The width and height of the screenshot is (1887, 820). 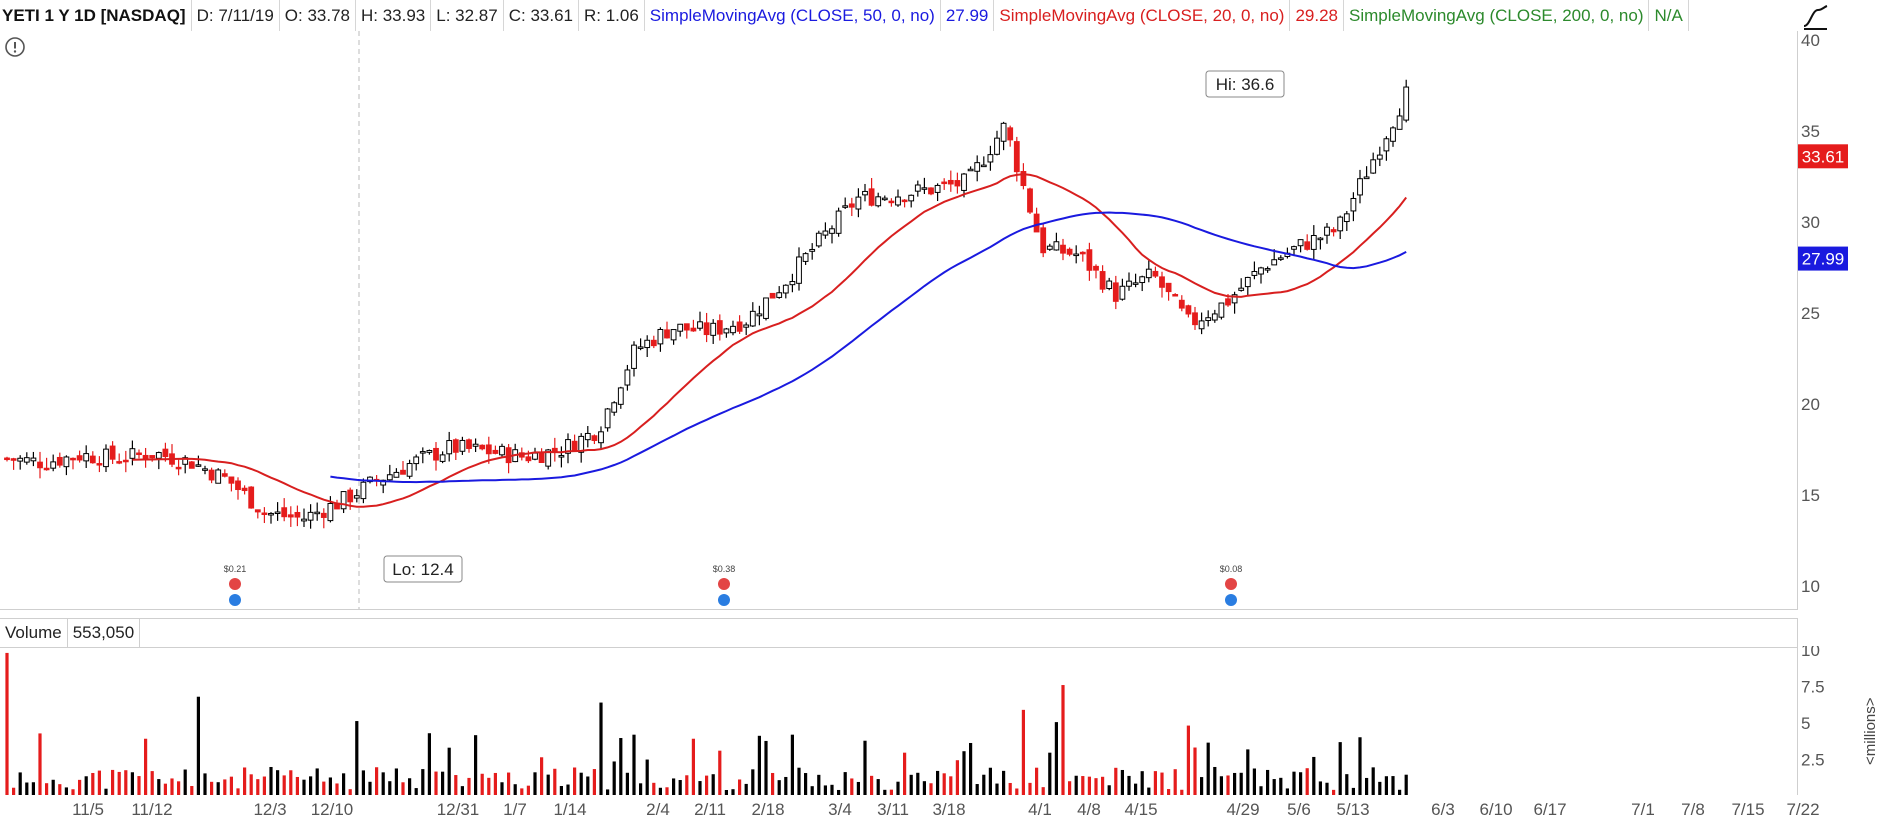 What do you see at coordinates (793, 15) in the screenshot?
I see `sma50-study-label: SimpleMovingAvg (CLOSE, 50, 0, no)` at bounding box center [793, 15].